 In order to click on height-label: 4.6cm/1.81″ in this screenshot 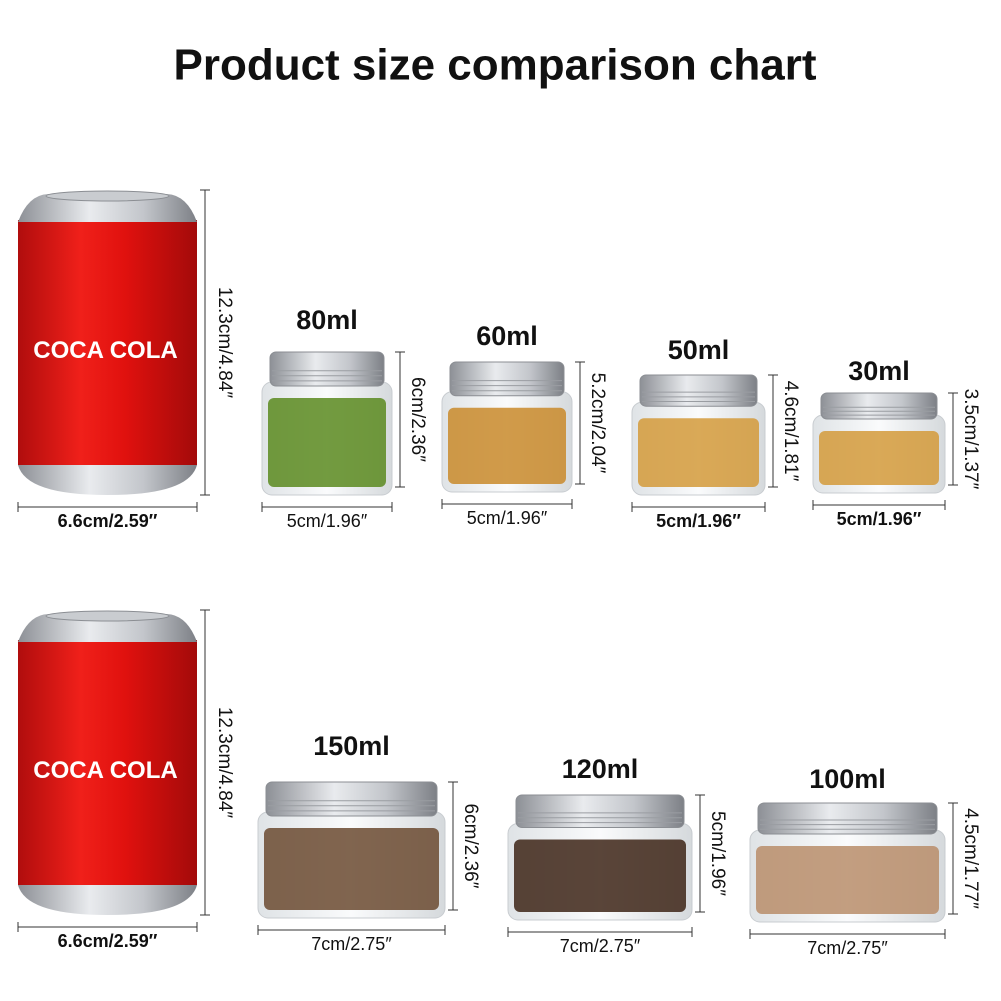, I will do `click(790, 431)`.